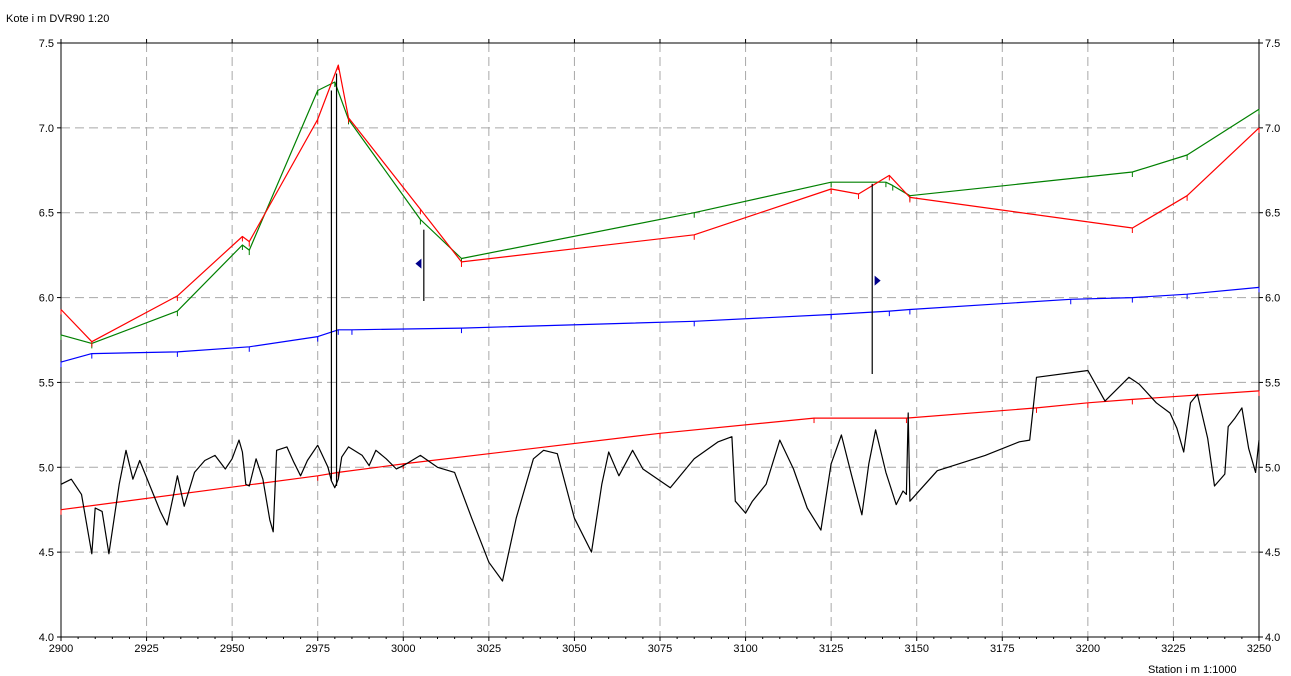  What do you see at coordinates (1272, 299) in the screenshot?
I see `y-tick-label-right: 6.0` at bounding box center [1272, 299].